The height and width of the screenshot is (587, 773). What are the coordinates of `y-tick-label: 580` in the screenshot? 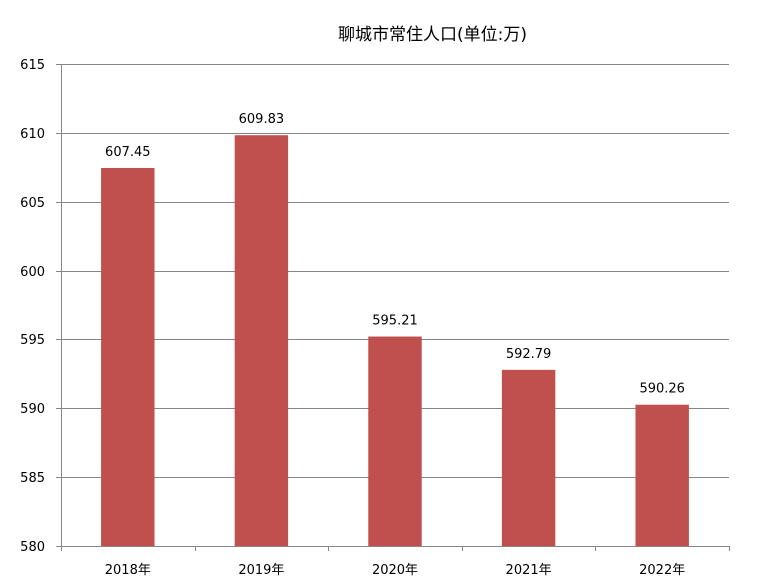 It's located at (32, 547).